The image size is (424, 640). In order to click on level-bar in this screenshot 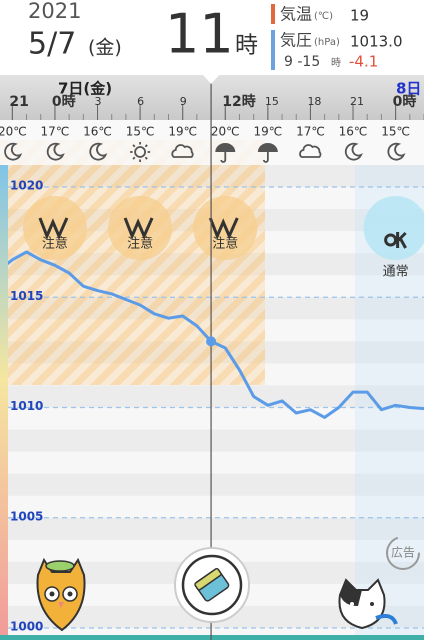, I will do `click(4, 402)`.